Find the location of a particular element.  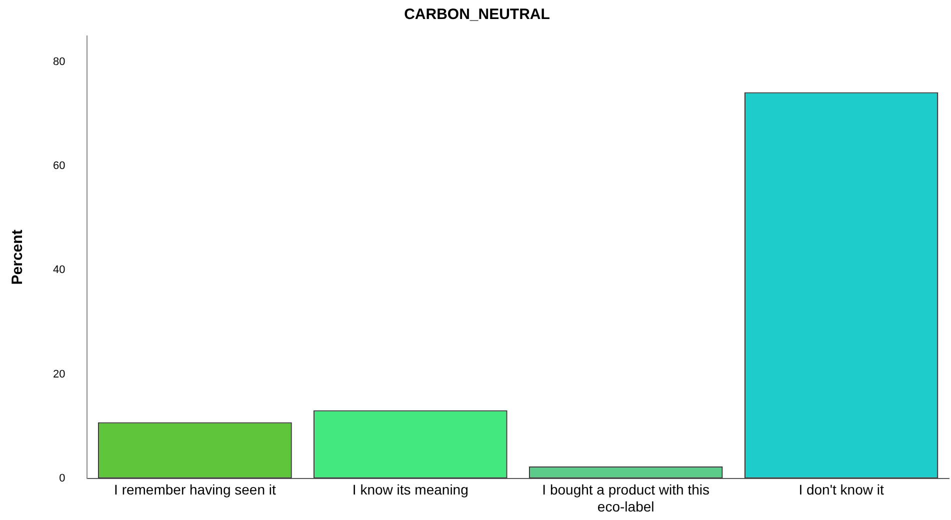

x-tick-label: I know its meaning is located at coordinates (410, 490).